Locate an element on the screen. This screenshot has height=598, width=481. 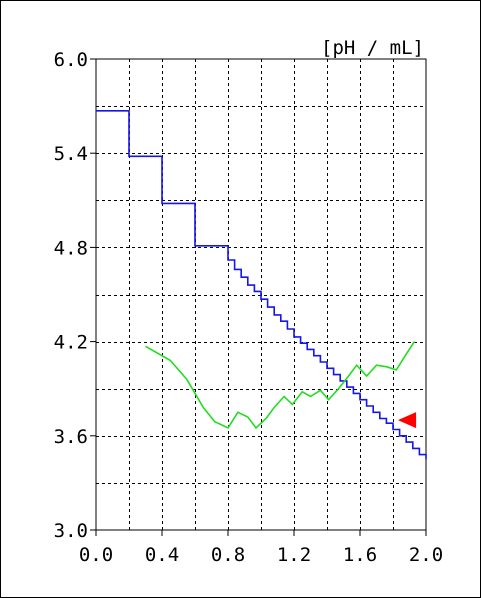
marker-triangle is located at coordinates (407, 420).